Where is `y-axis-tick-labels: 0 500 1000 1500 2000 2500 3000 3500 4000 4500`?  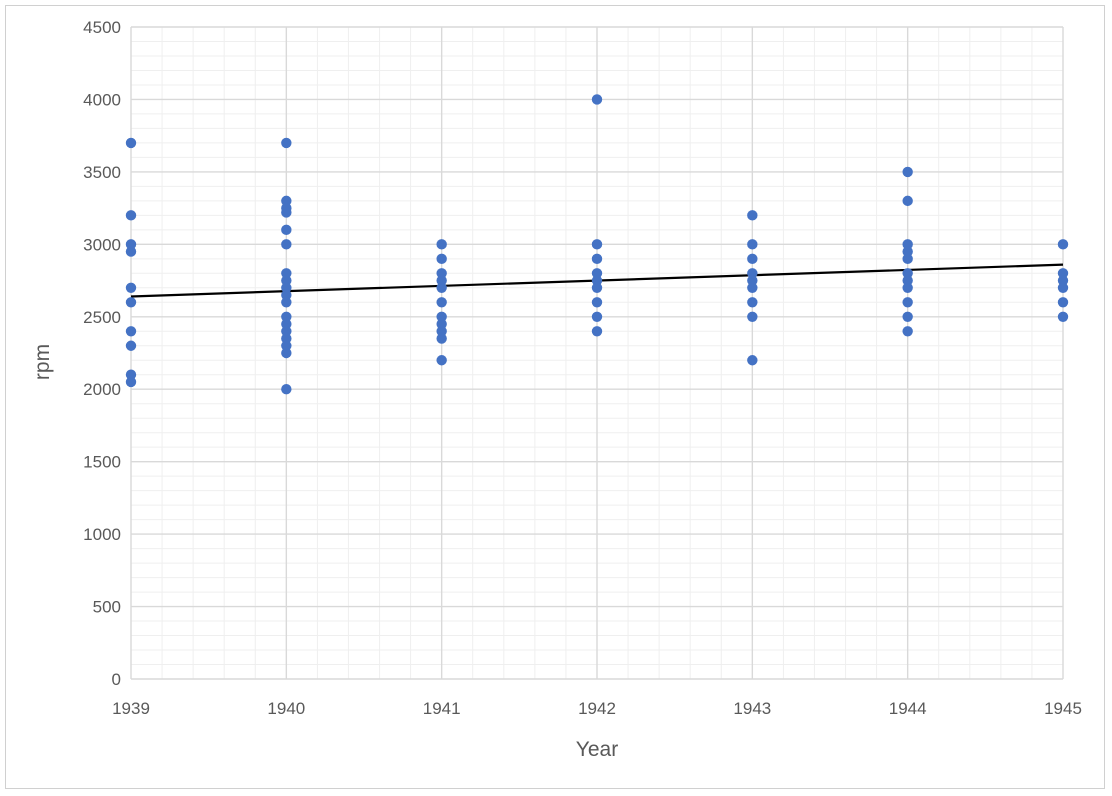
y-axis-tick-labels: 0 500 1000 1500 2000 2500 3000 3500 4000 4500 is located at coordinates (102, 353).